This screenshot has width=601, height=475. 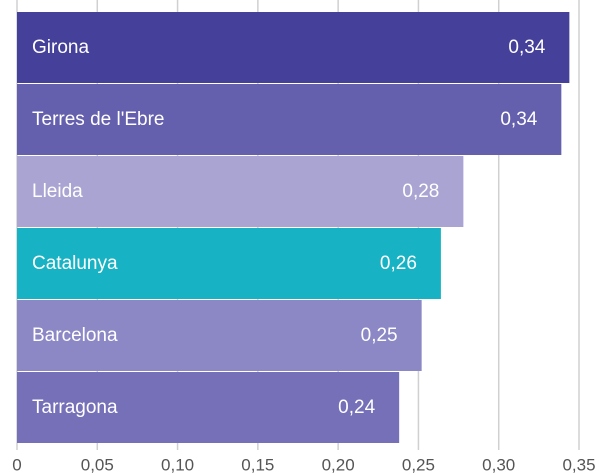 What do you see at coordinates (379, 335) in the screenshot?
I see `value-label: 0,25` at bounding box center [379, 335].